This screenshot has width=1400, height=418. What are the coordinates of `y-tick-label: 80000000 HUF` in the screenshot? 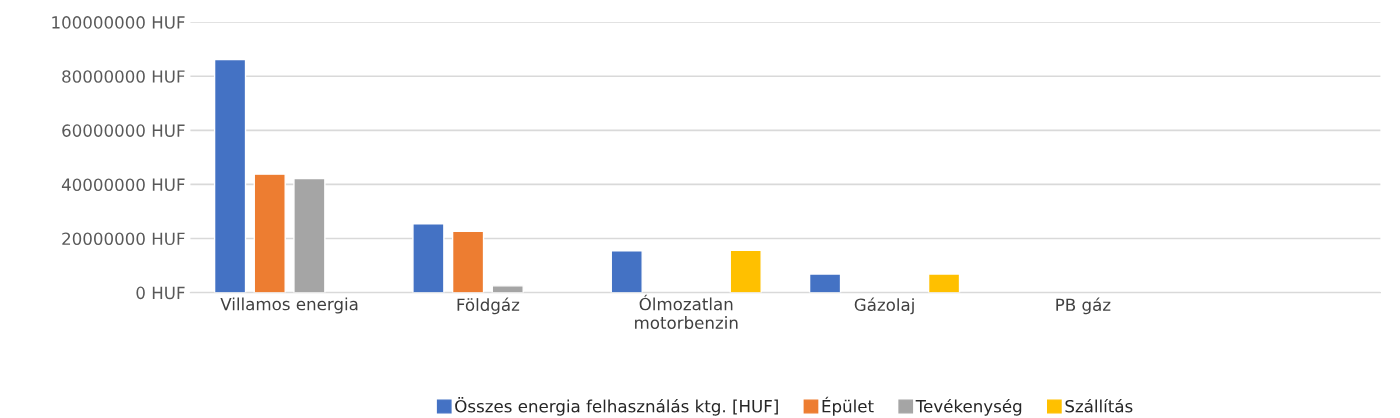 It's located at (123, 76).